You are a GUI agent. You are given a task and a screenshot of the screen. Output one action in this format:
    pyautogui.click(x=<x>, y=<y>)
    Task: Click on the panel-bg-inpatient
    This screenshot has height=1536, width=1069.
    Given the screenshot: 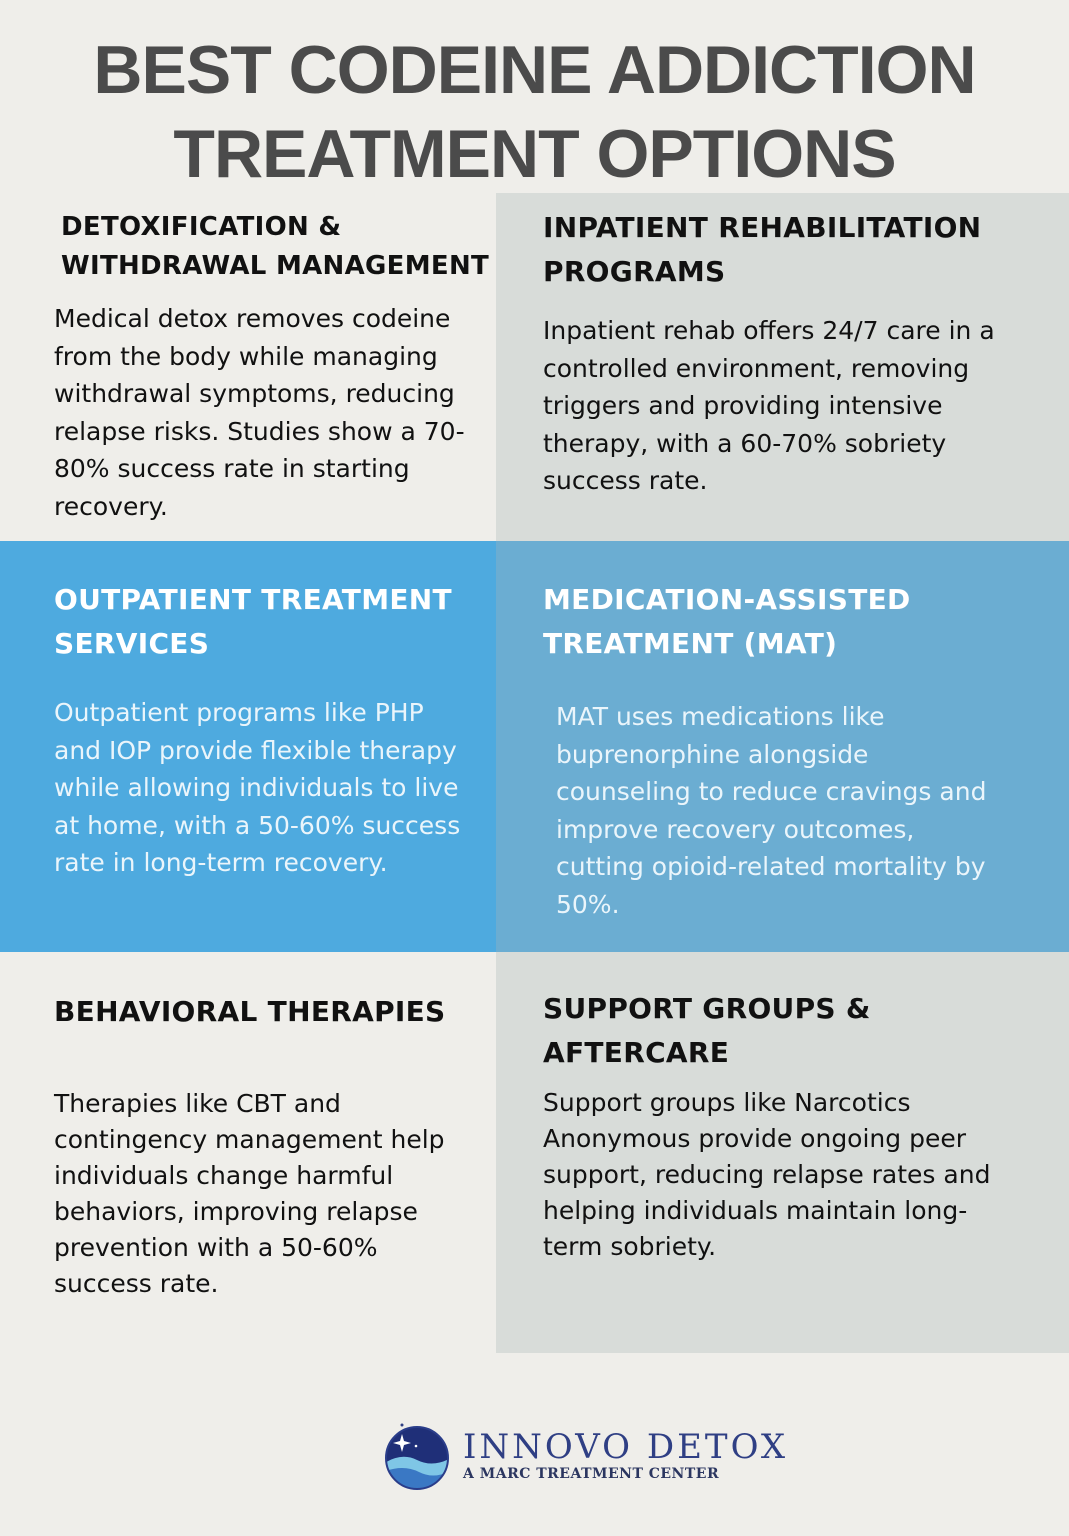 What is the action you would take?
    pyautogui.click(x=782, y=367)
    